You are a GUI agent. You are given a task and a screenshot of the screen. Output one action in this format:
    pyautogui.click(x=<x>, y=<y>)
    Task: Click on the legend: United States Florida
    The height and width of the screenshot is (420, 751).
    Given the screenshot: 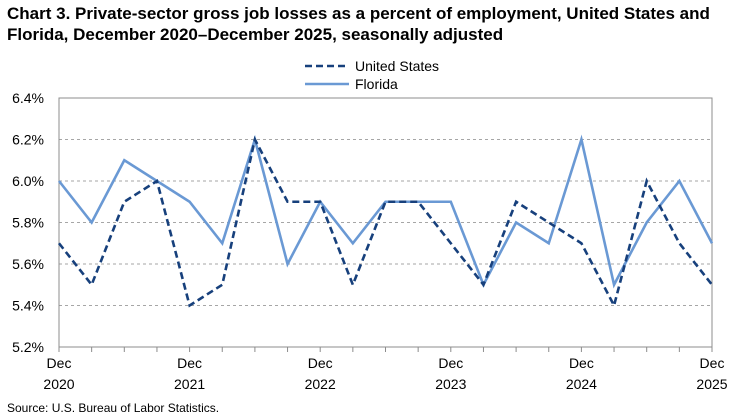 What is the action you would take?
    pyautogui.click(x=372, y=75)
    